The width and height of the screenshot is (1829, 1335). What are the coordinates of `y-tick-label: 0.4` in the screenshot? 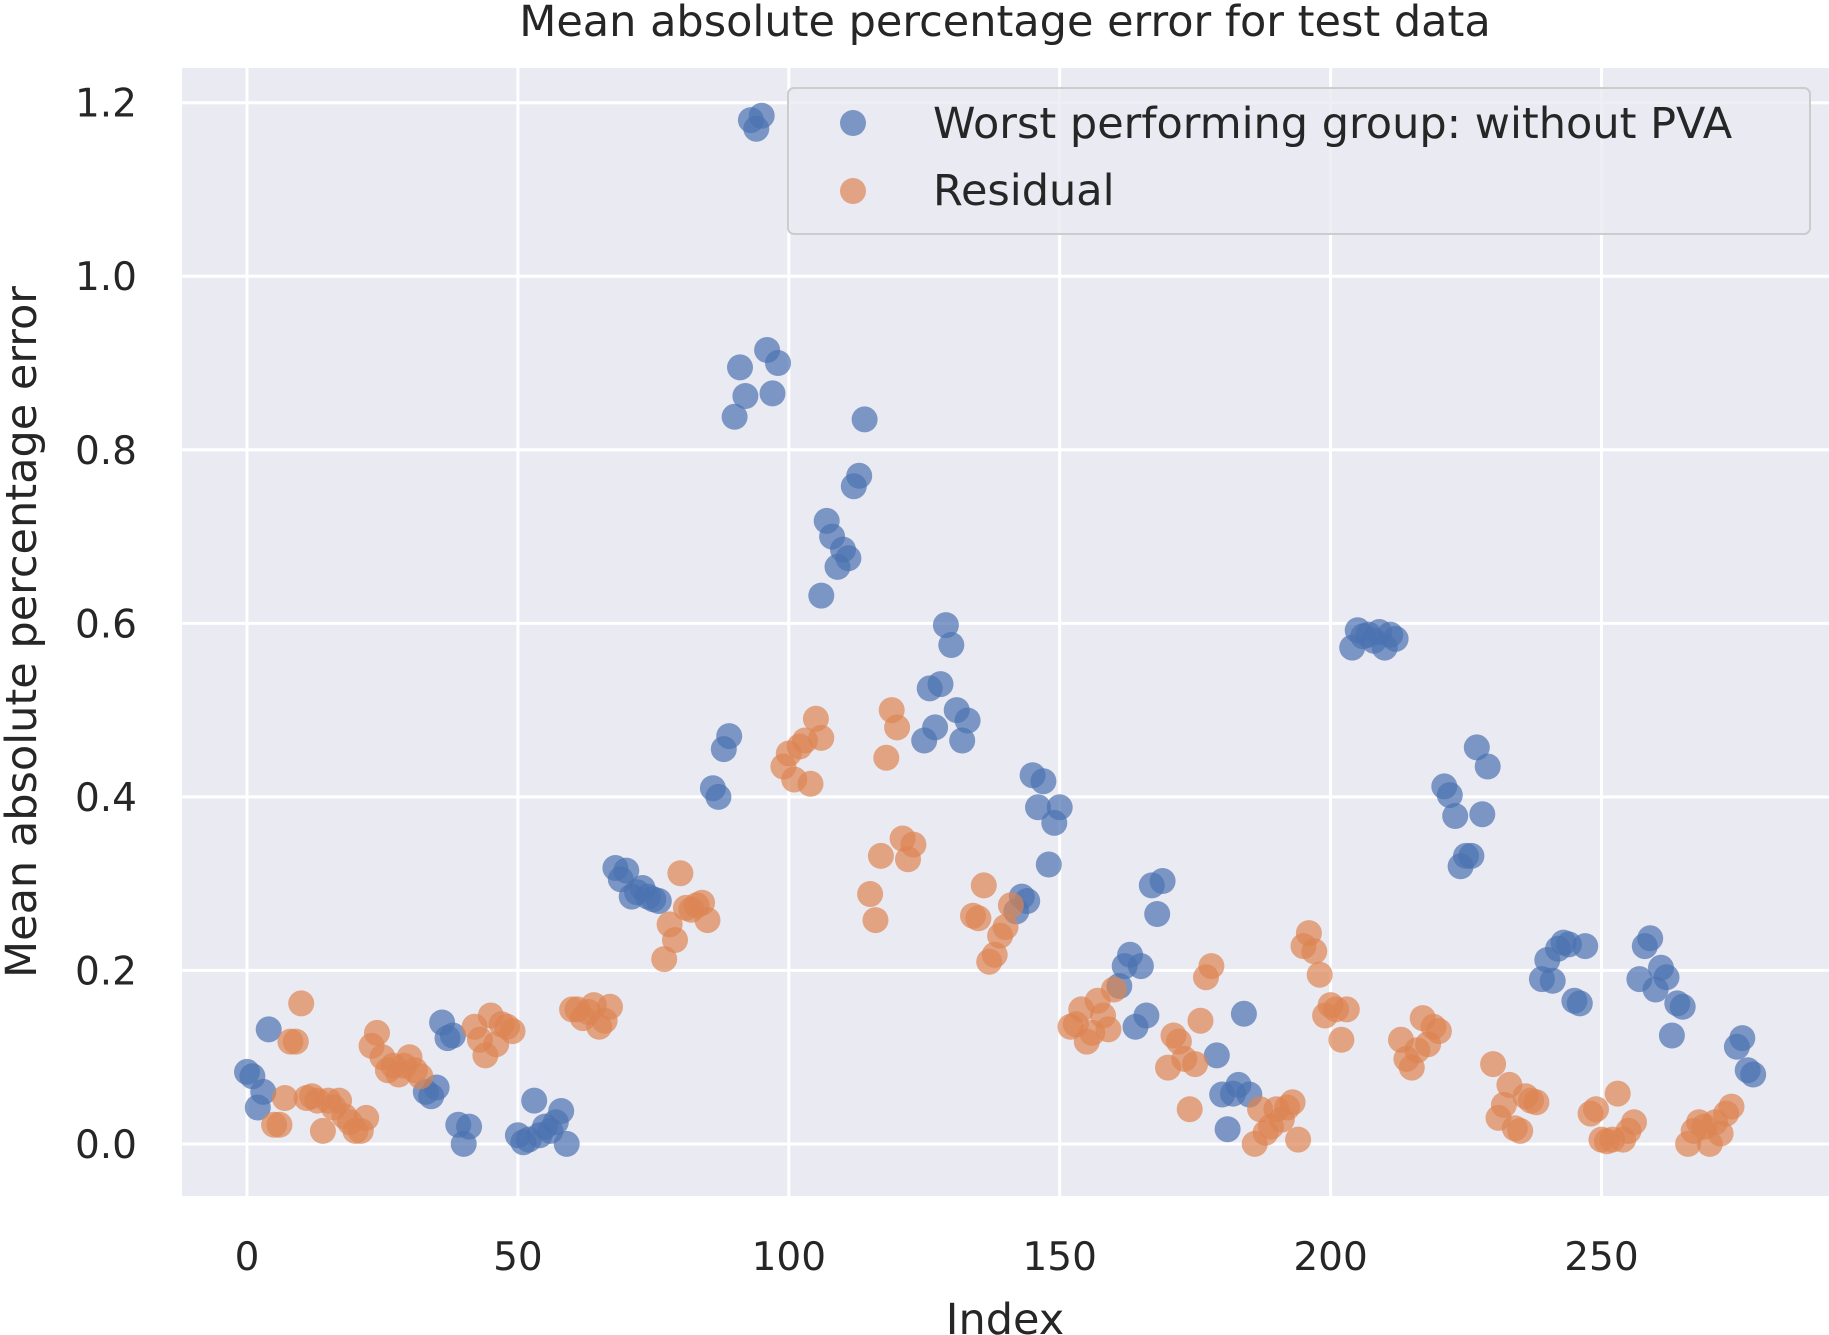 It's located at (106, 798).